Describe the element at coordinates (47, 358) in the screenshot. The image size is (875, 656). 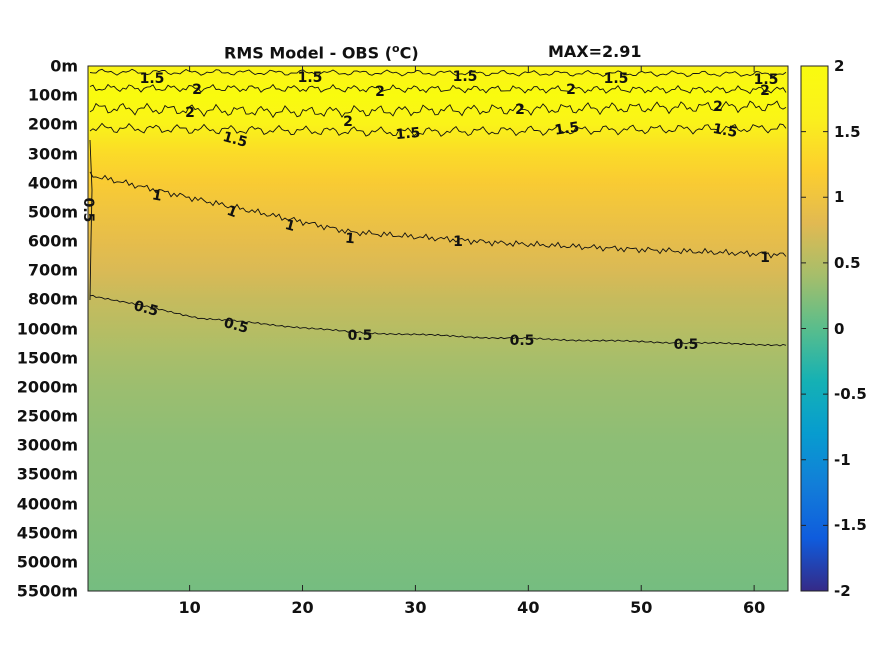
I see `y-tick-label: 1500m` at that location.